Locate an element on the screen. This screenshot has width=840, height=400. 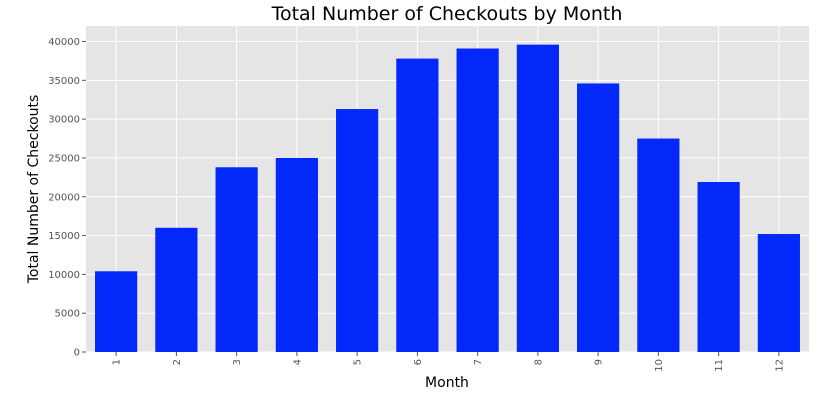
x-tick-label: 1 is located at coordinates (117, 362).